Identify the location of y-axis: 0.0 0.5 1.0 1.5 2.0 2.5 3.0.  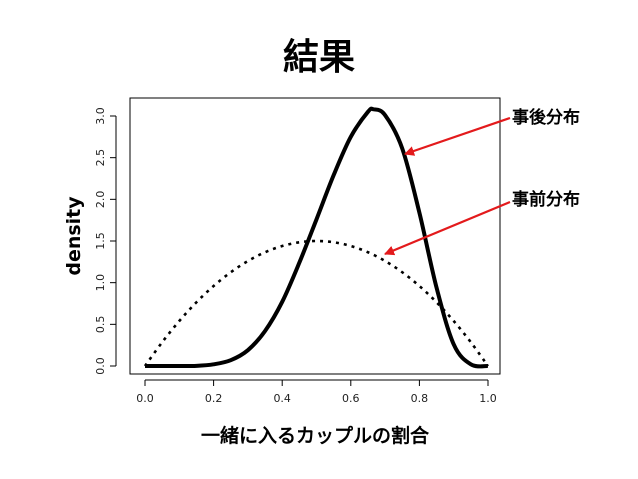
(105, 241).